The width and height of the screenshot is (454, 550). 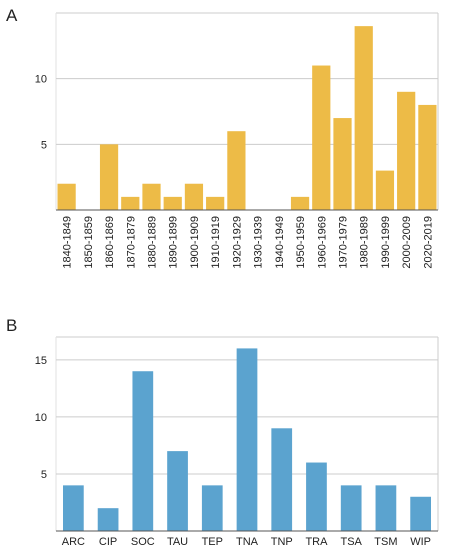 I want to click on chart-b-xtick-5: TNA, so click(x=247, y=542).